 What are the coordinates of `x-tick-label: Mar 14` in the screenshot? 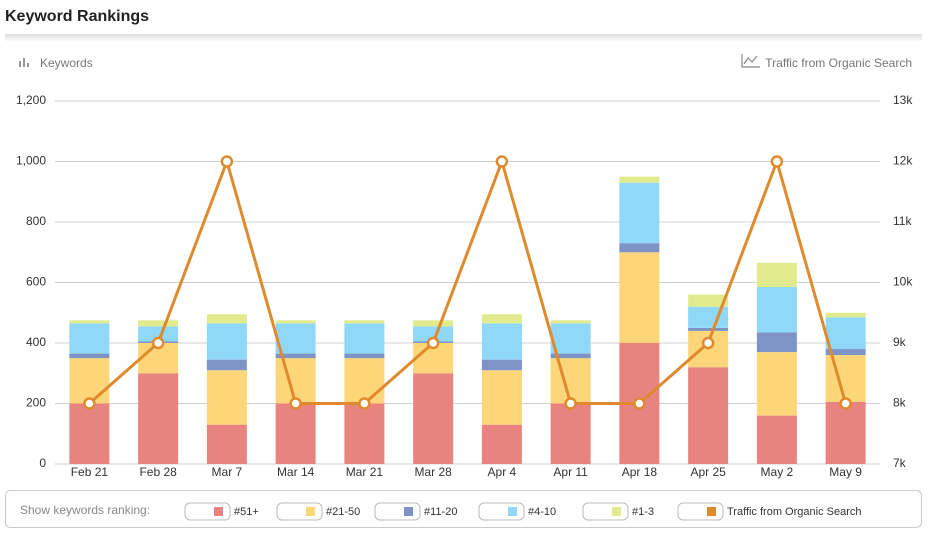 It's located at (296, 472).